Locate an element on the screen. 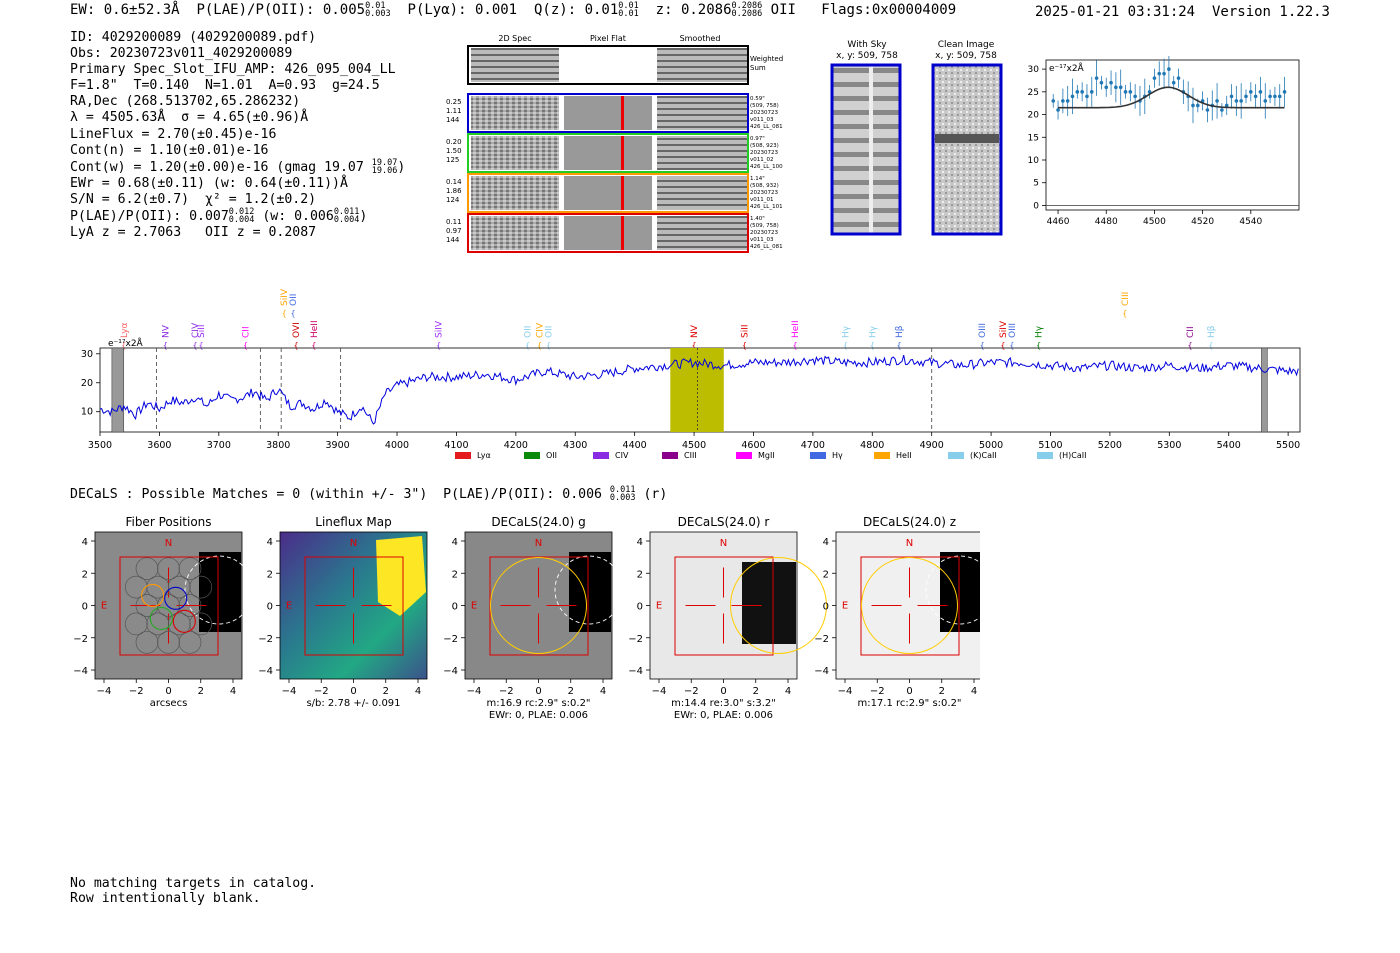 This screenshot has width=1400, height=953. fit-plot: e⁻¹⁷x2Å 4460 4480 4500 4520 4540 0 5 10 15 20 25 30 is located at coordinates (1164, 141).